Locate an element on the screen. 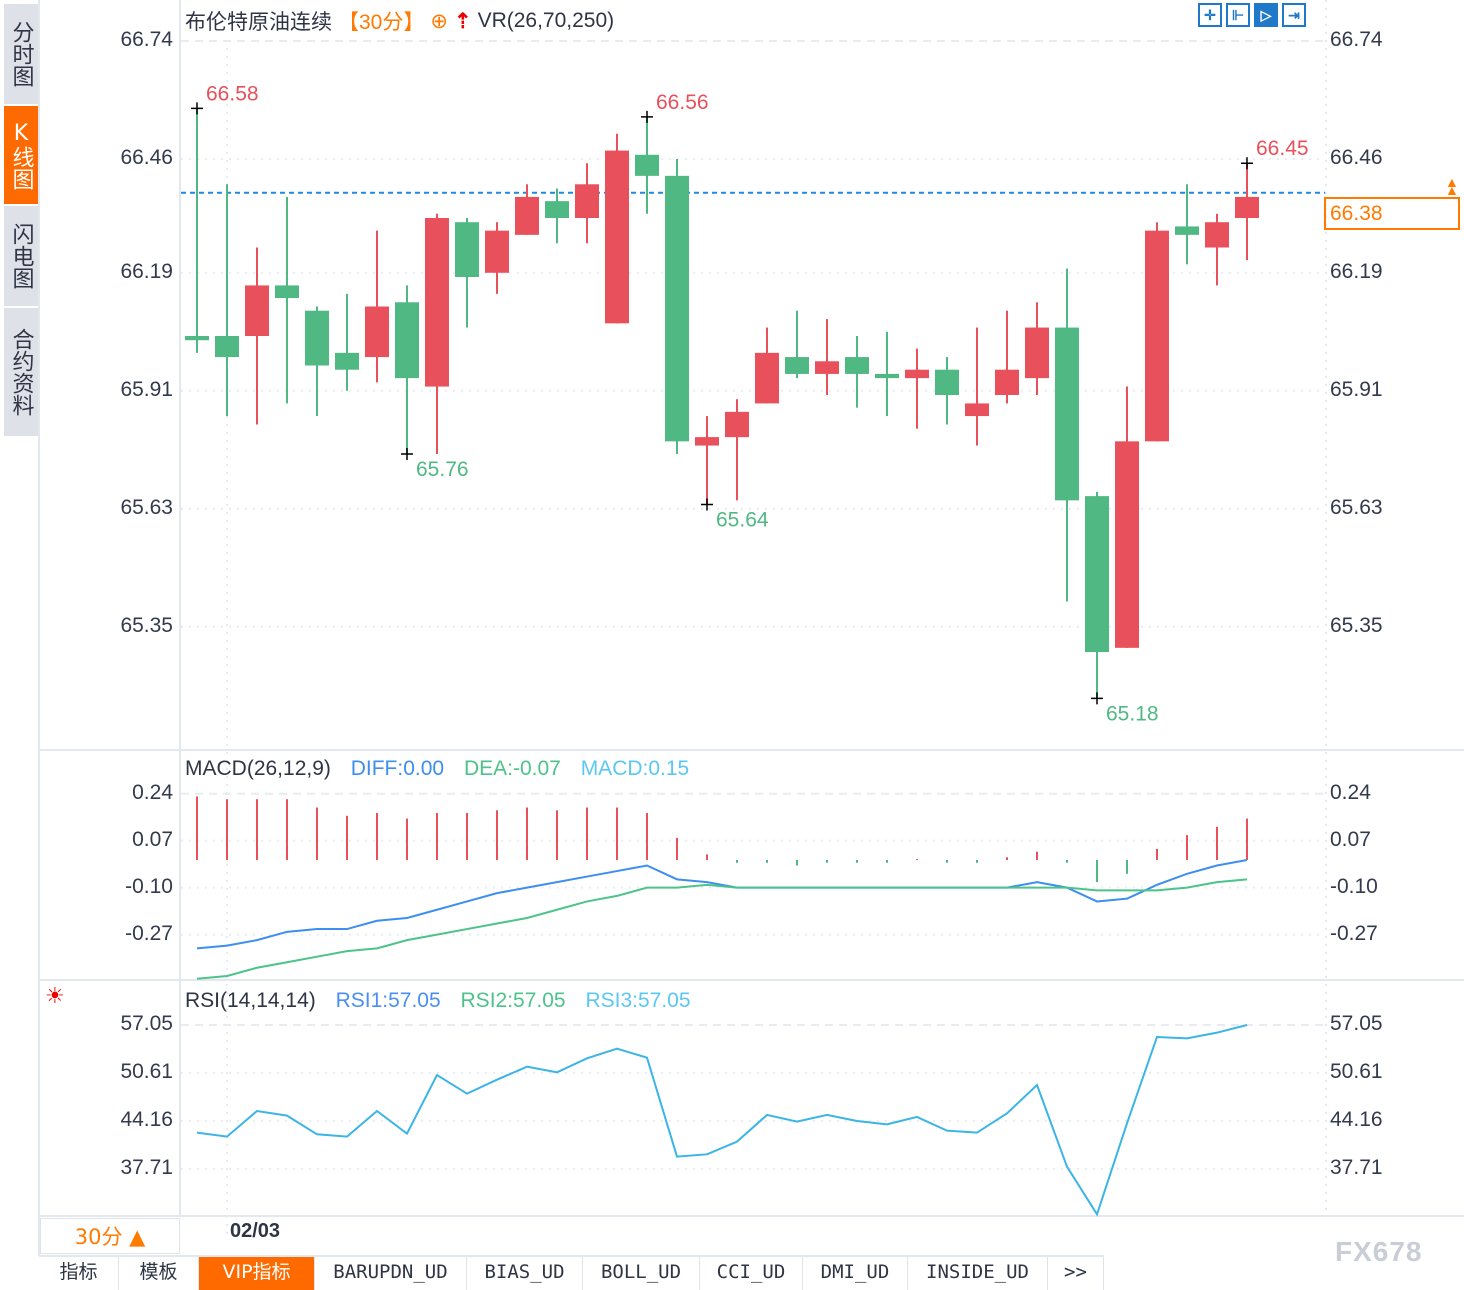 This screenshot has height=1290, width=1464. price-tick-right: 66.19 is located at coordinates (1356, 271).